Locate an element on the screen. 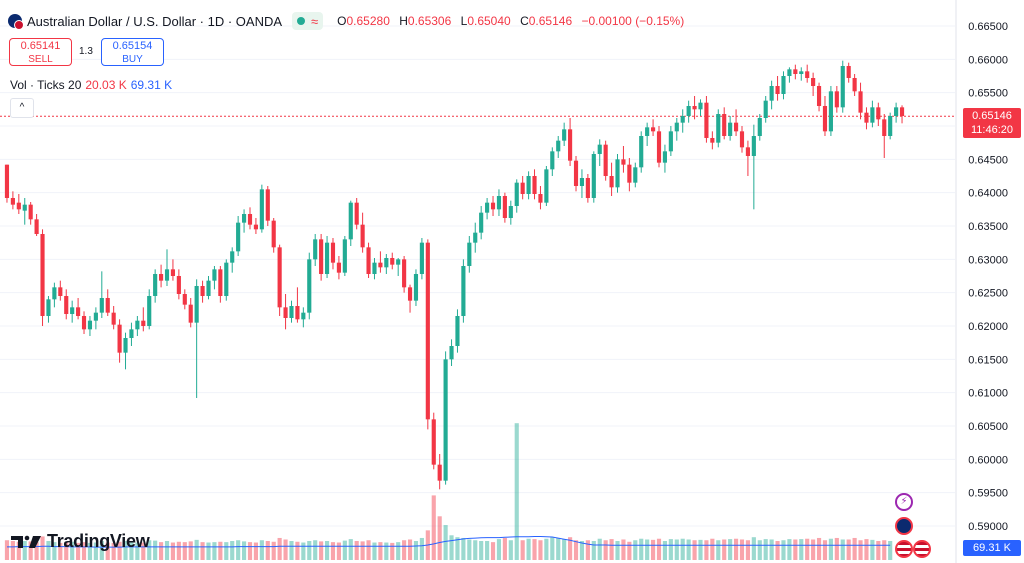  y-tick-label: 0.60000 is located at coordinates (988, 460).